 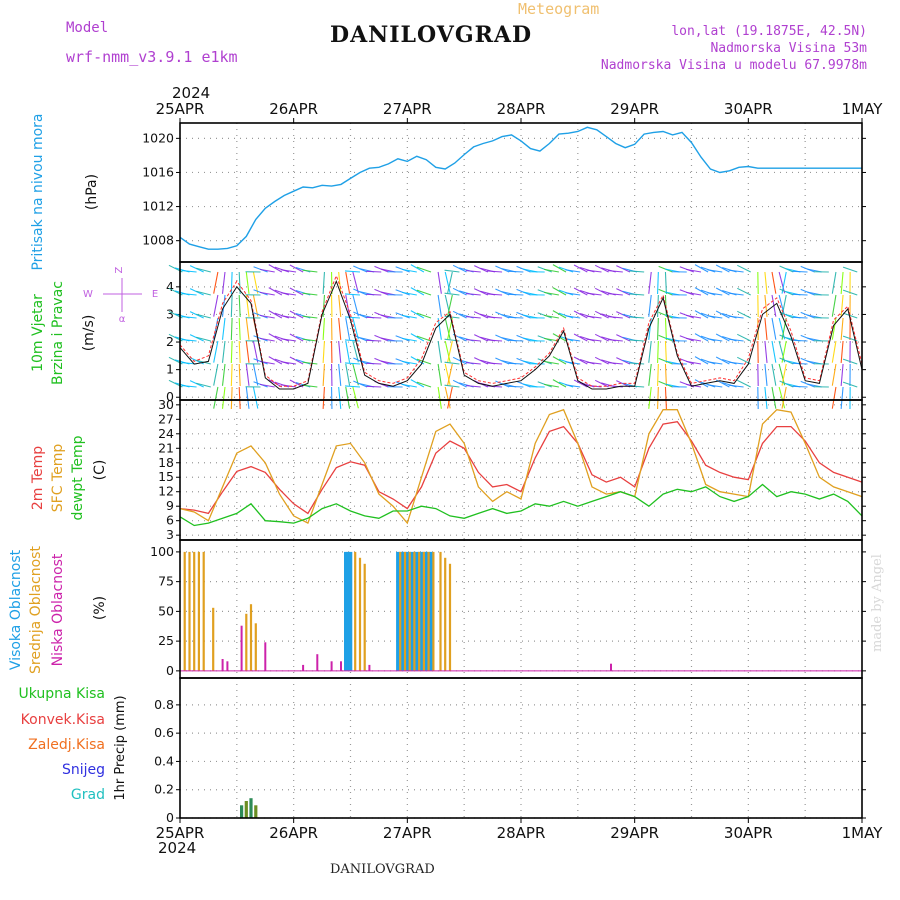 I want to click on precip-ytick-label: 0.4, so click(x=164, y=760).